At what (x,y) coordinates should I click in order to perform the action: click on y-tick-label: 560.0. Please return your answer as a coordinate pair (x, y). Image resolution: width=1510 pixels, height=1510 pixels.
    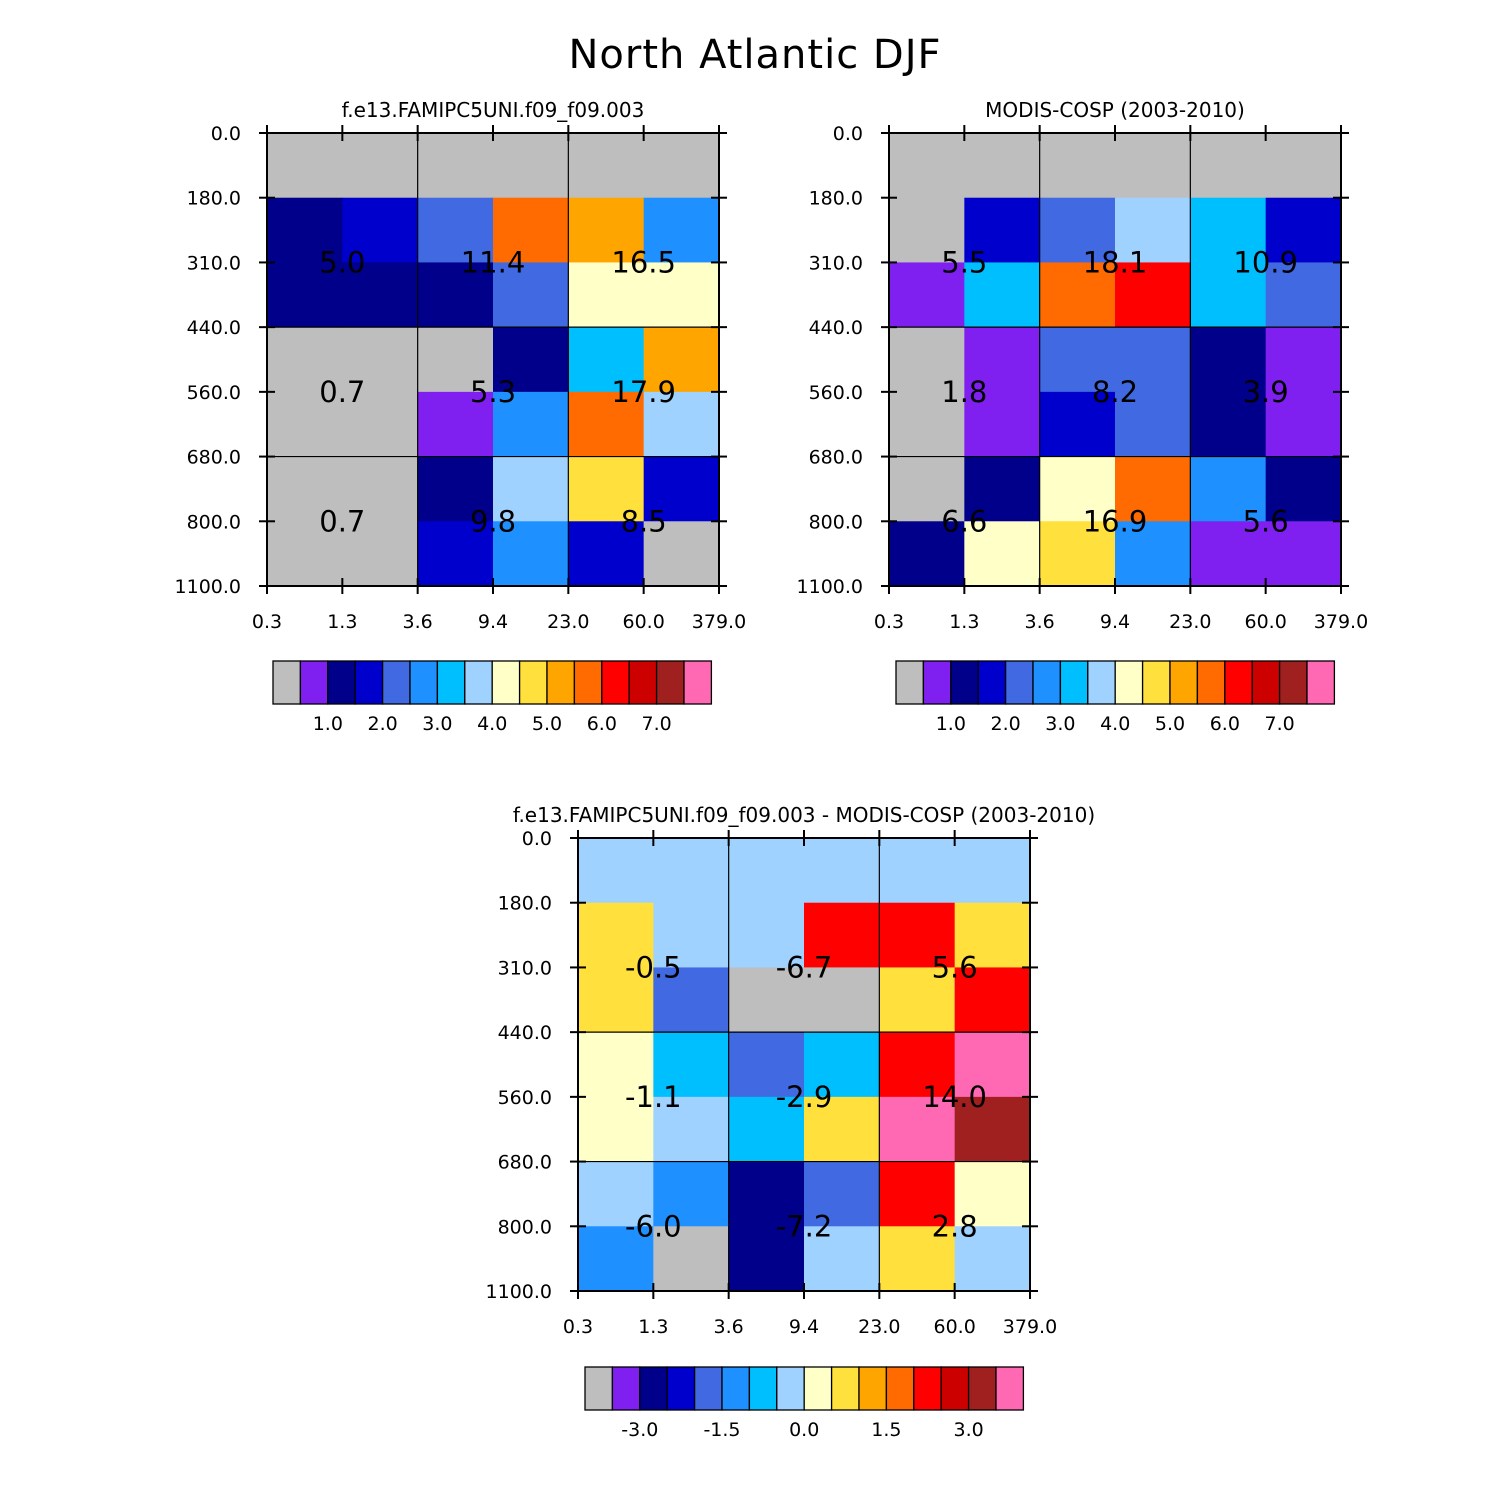
    Looking at the image, I should click on (836, 393).